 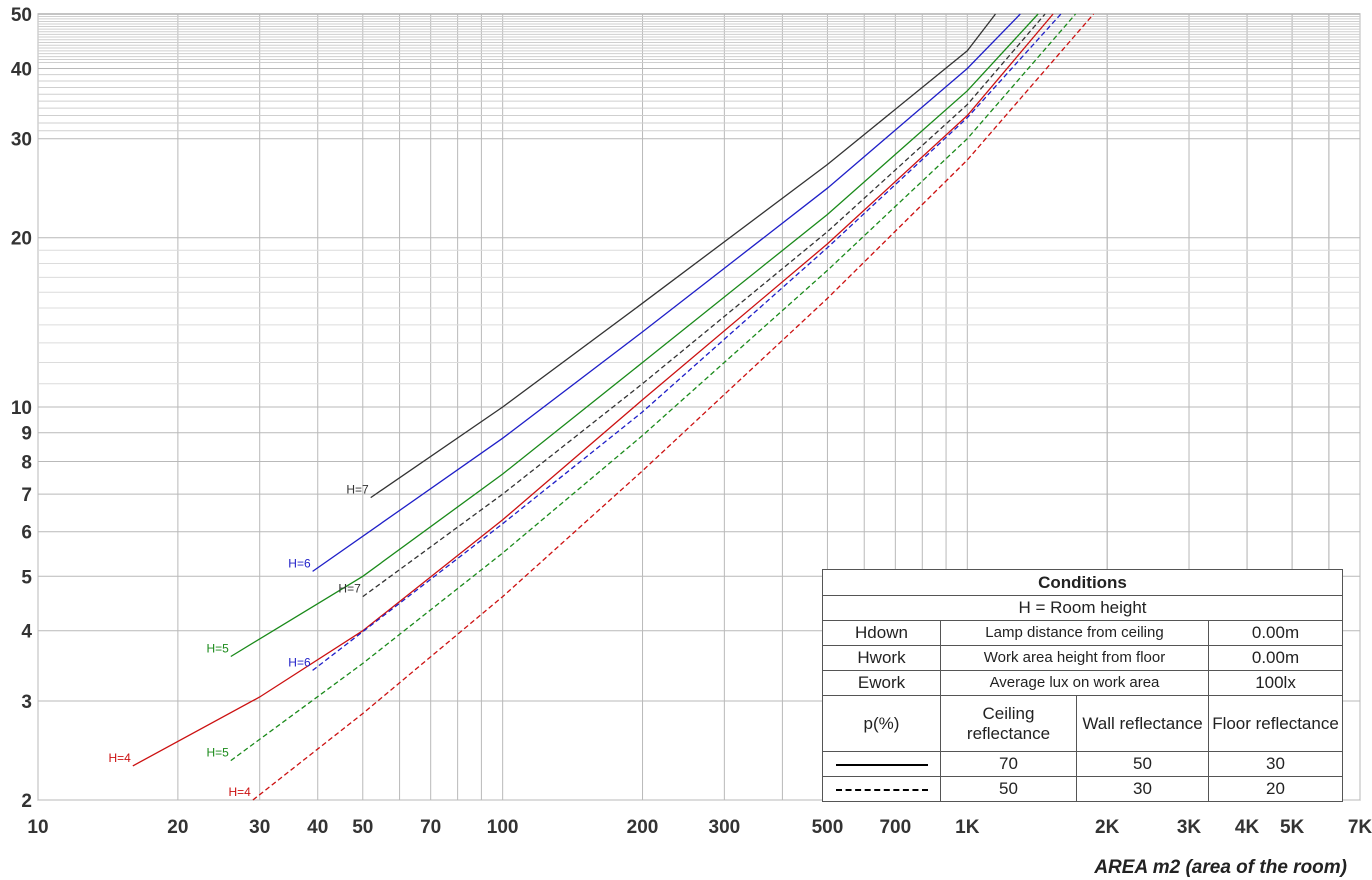 I want to click on y-tick-label: 50, so click(x=21, y=15).